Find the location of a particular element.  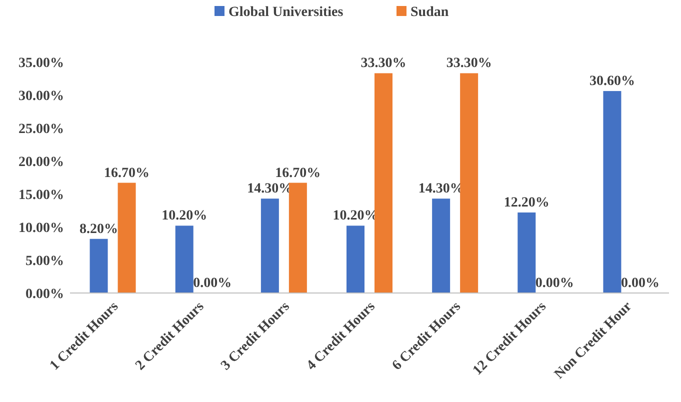

y-tick-label: 10.00% is located at coordinates (41, 228).